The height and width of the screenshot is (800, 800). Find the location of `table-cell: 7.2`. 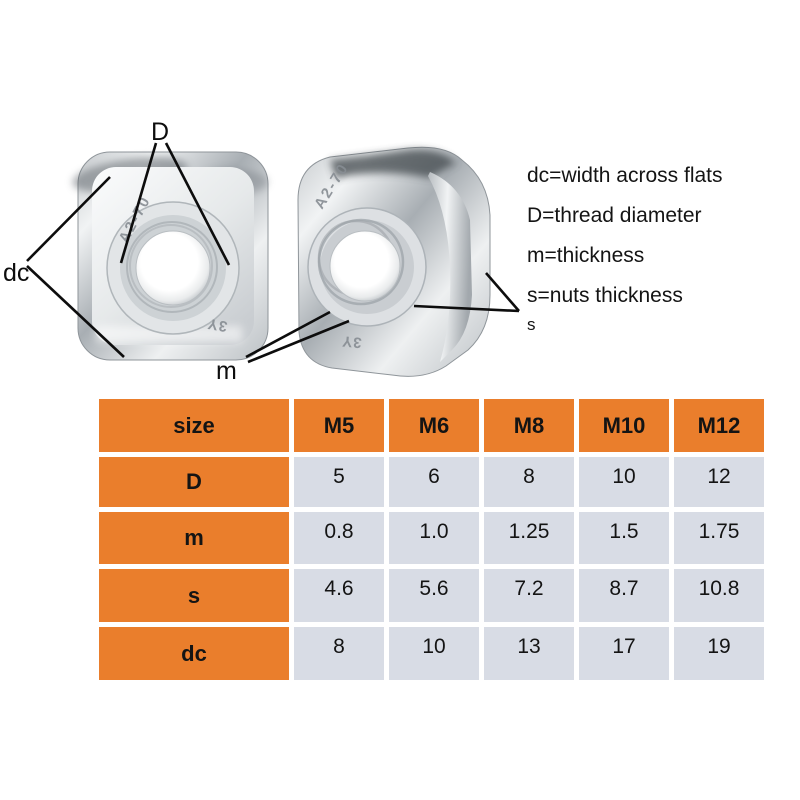

table-cell: 7.2 is located at coordinates (529, 595).